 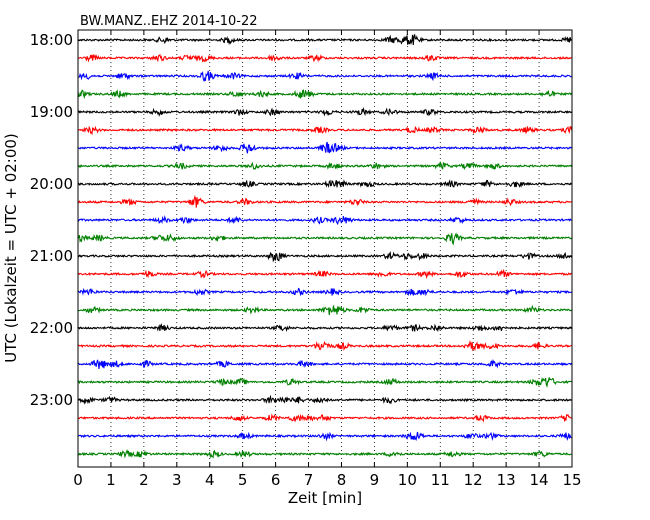 What do you see at coordinates (111, 480) in the screenshot?
I see `x-tick-label-1: 1` at bounding box center [111, 480].